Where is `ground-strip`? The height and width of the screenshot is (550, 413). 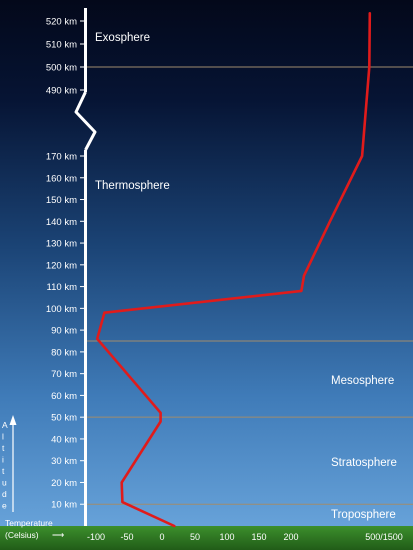 ground-strip is located at coordinates (206, 538).